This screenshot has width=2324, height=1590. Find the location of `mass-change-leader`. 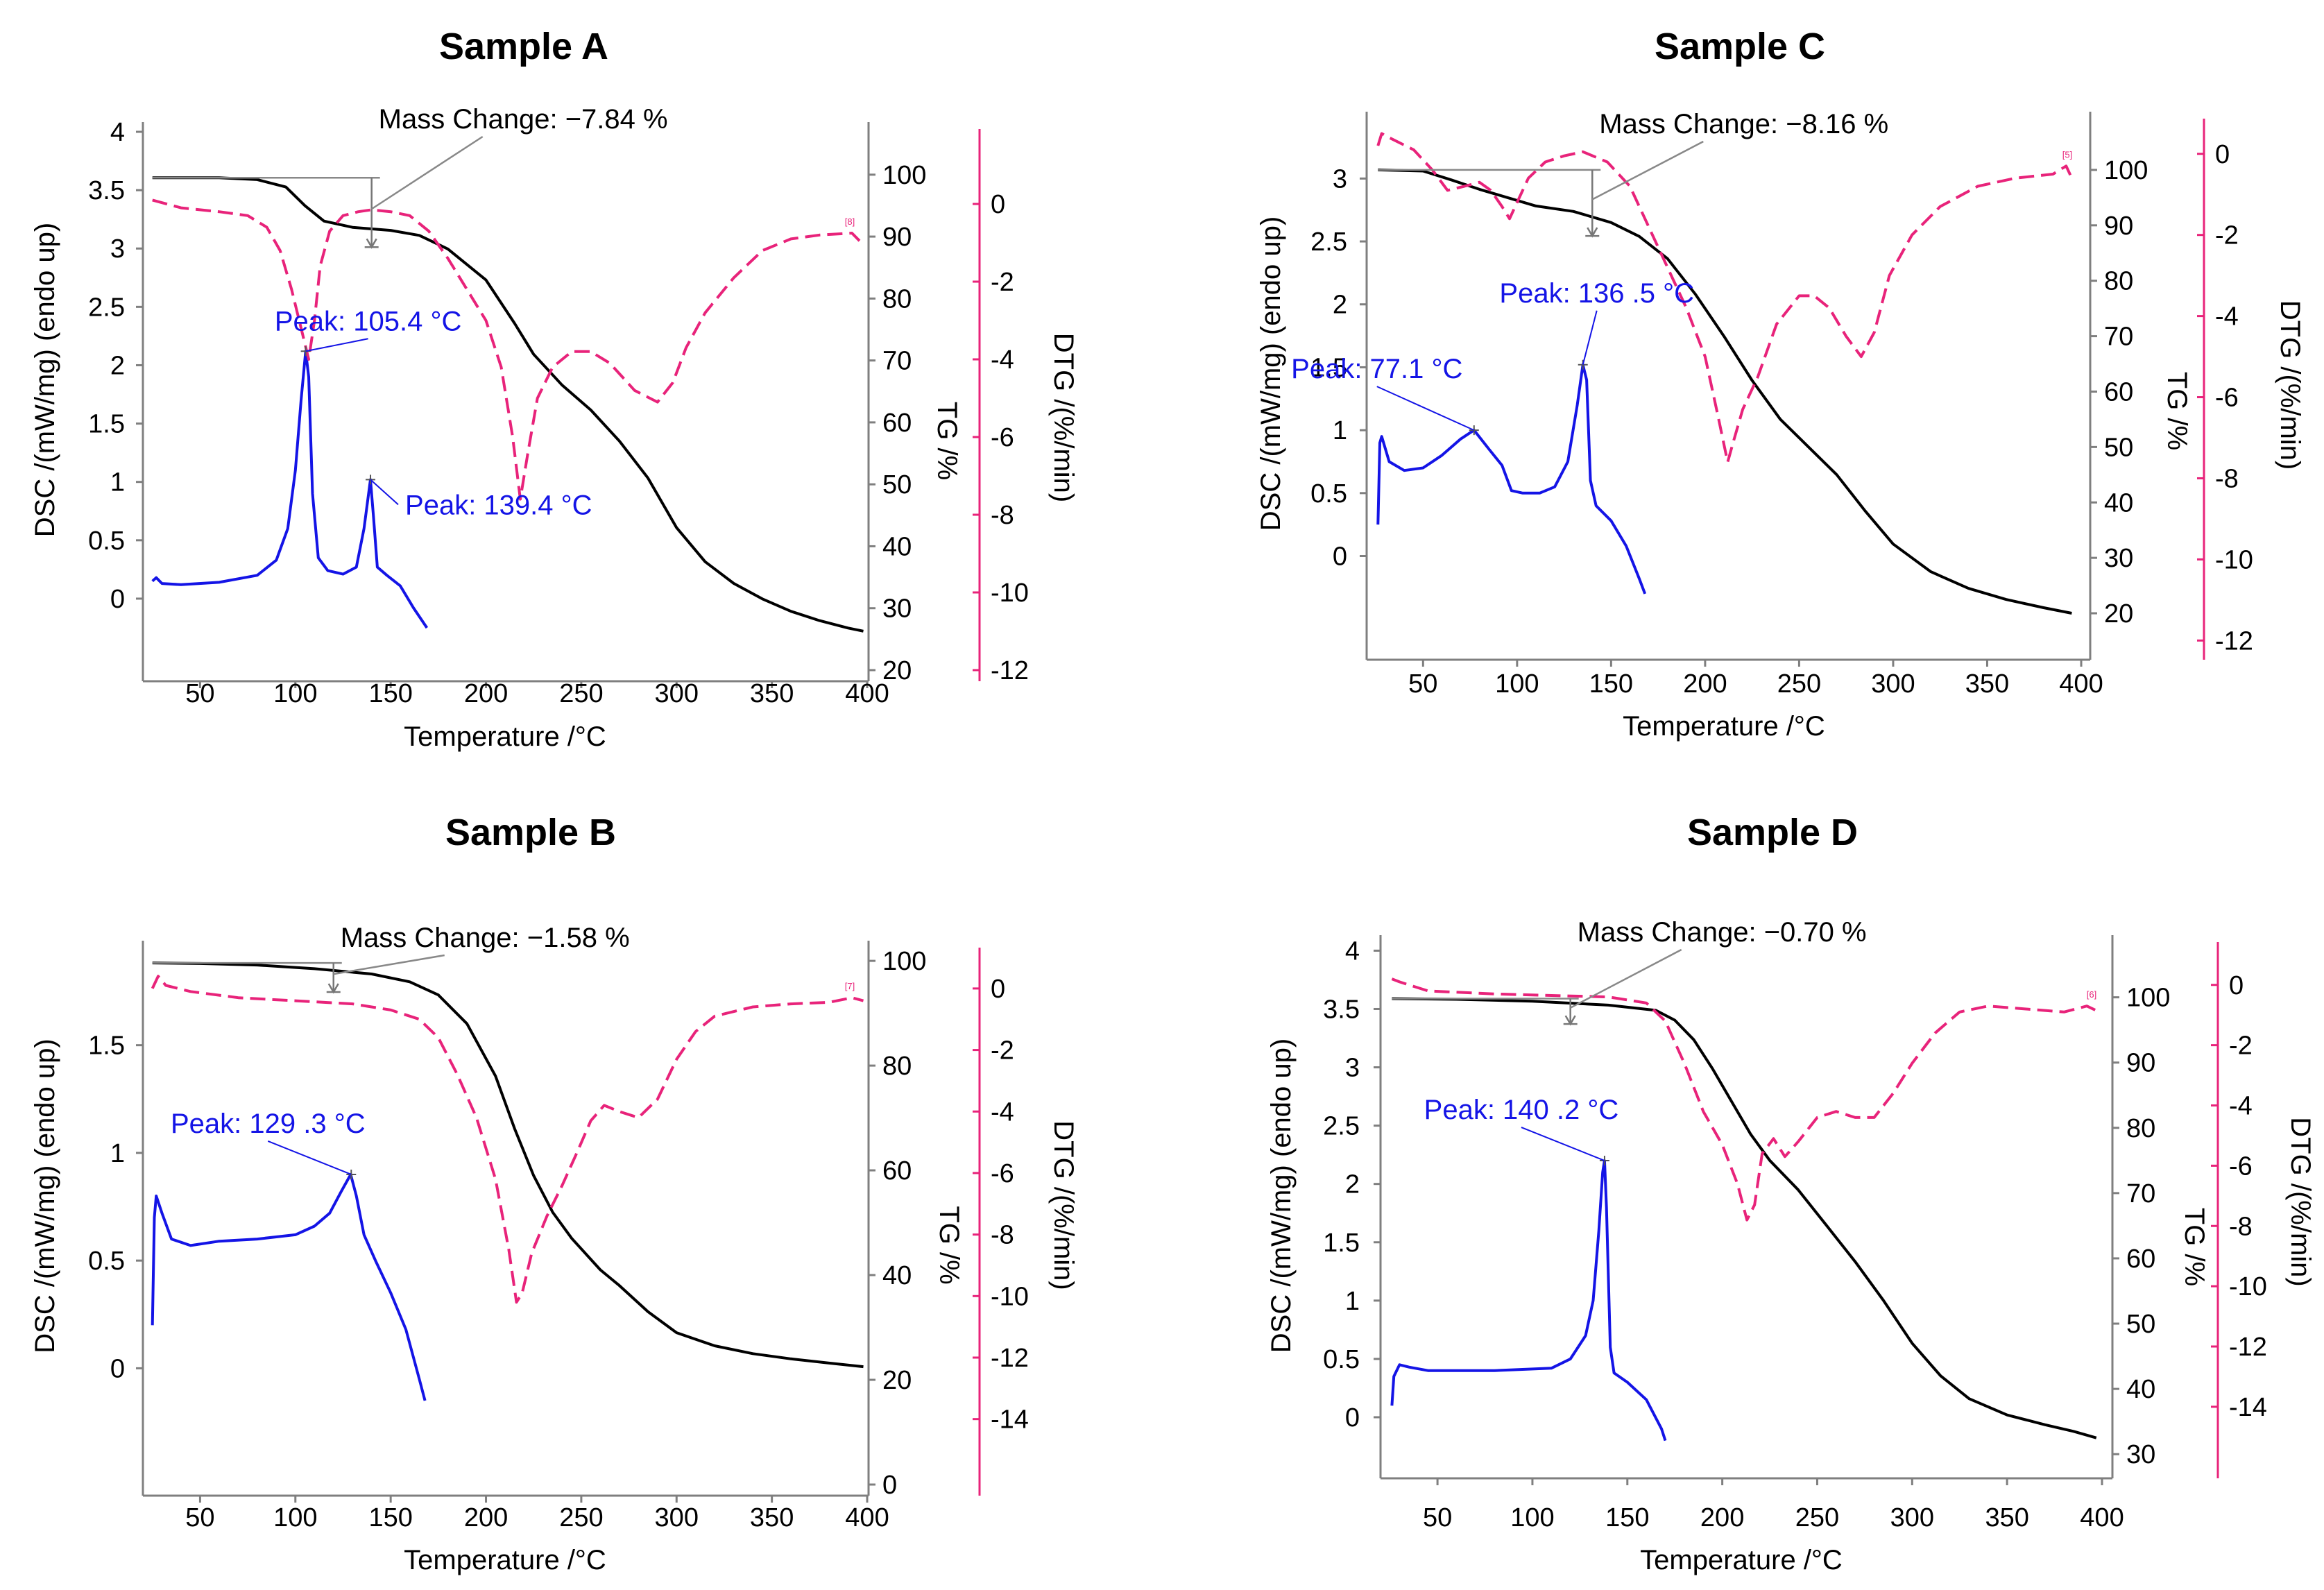

mass-change-leader is located at coordinates (389, 964).